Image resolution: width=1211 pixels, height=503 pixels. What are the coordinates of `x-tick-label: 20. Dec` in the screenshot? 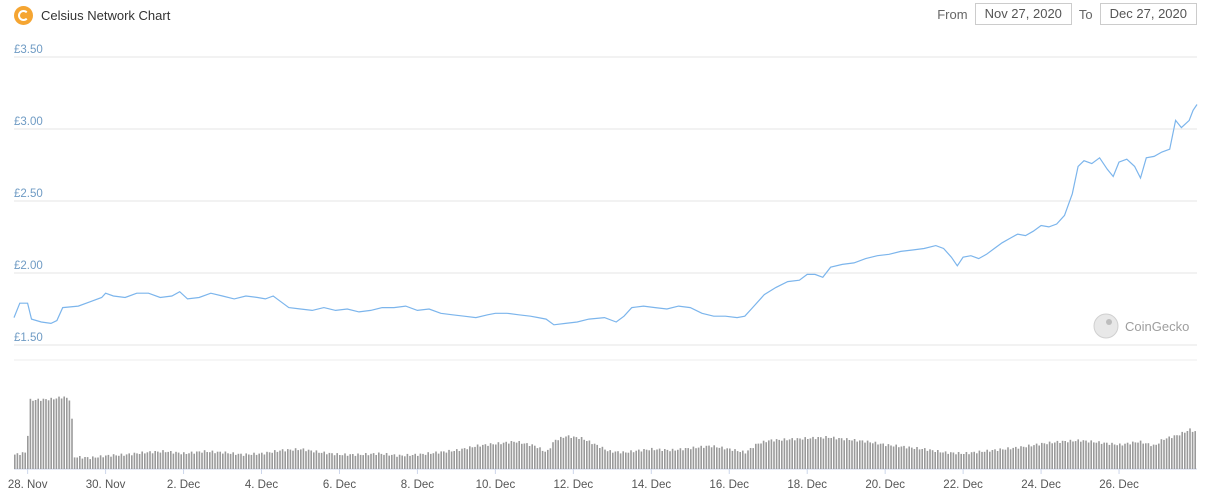 It's located at (885, 485).